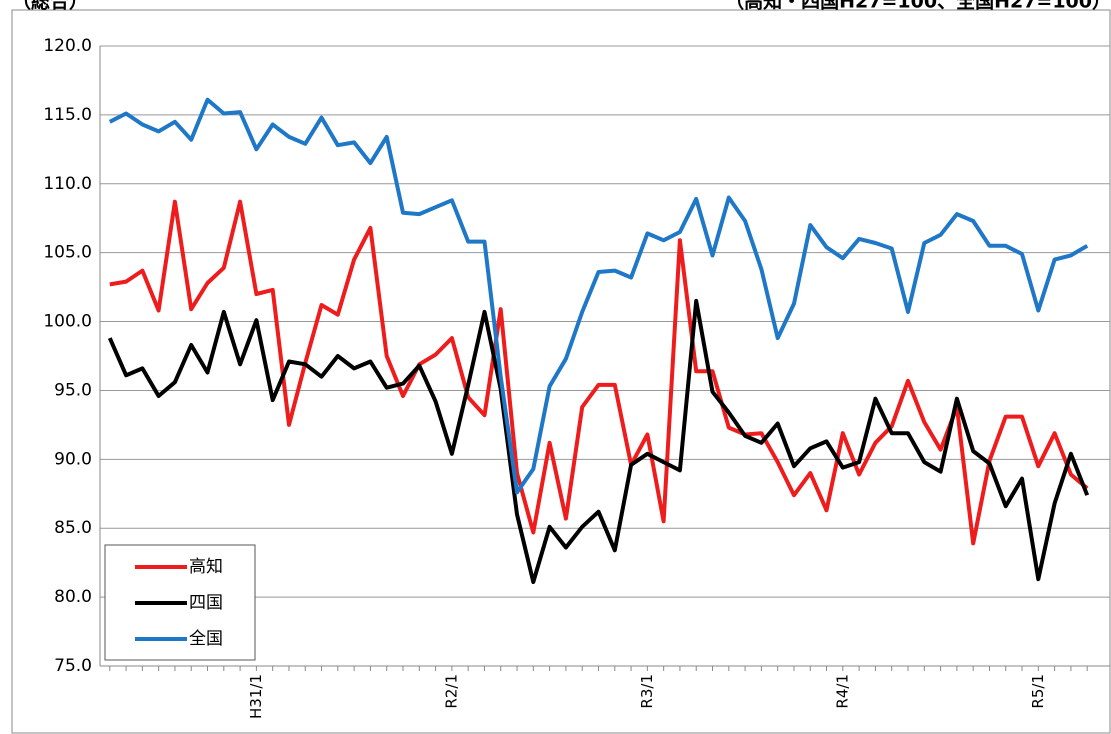 The image size is (1111, 734). Describe the element at coordinates (647, 691) in the screenshot. I see `x-tick-label: R3/1` at that location.